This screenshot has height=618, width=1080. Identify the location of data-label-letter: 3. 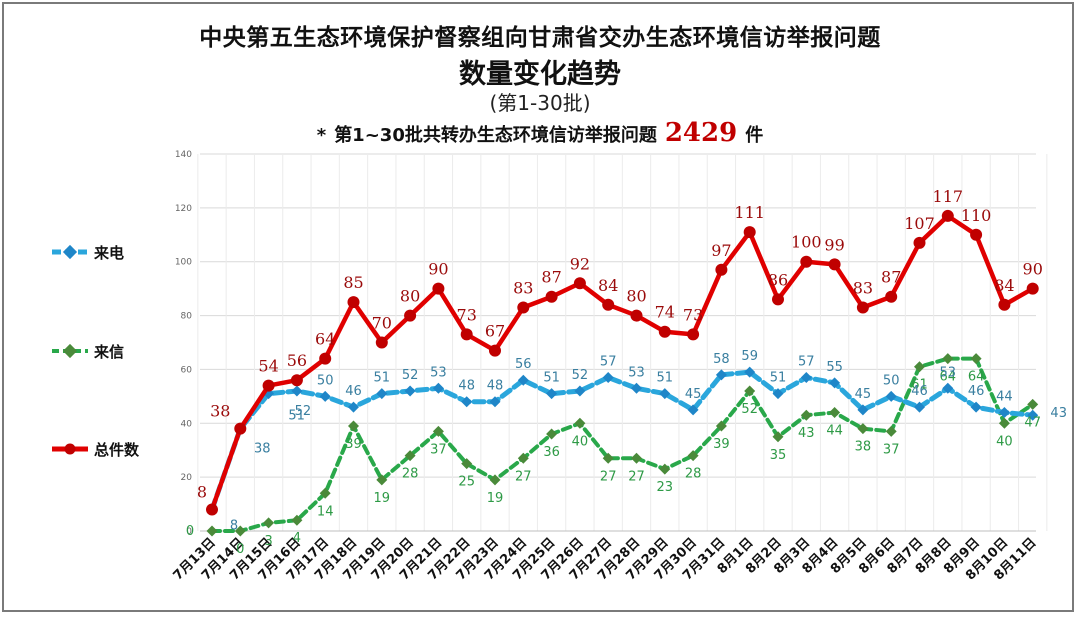
(268, 541).